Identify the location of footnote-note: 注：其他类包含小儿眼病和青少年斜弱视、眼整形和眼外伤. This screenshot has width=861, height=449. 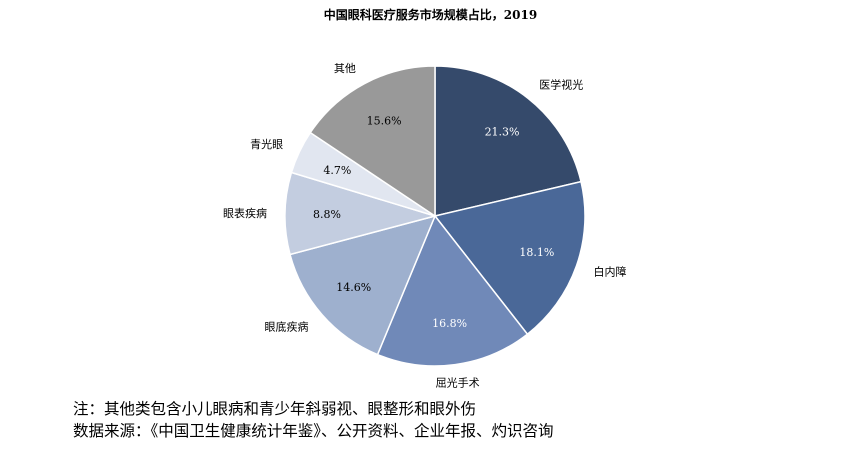
(275, 409).